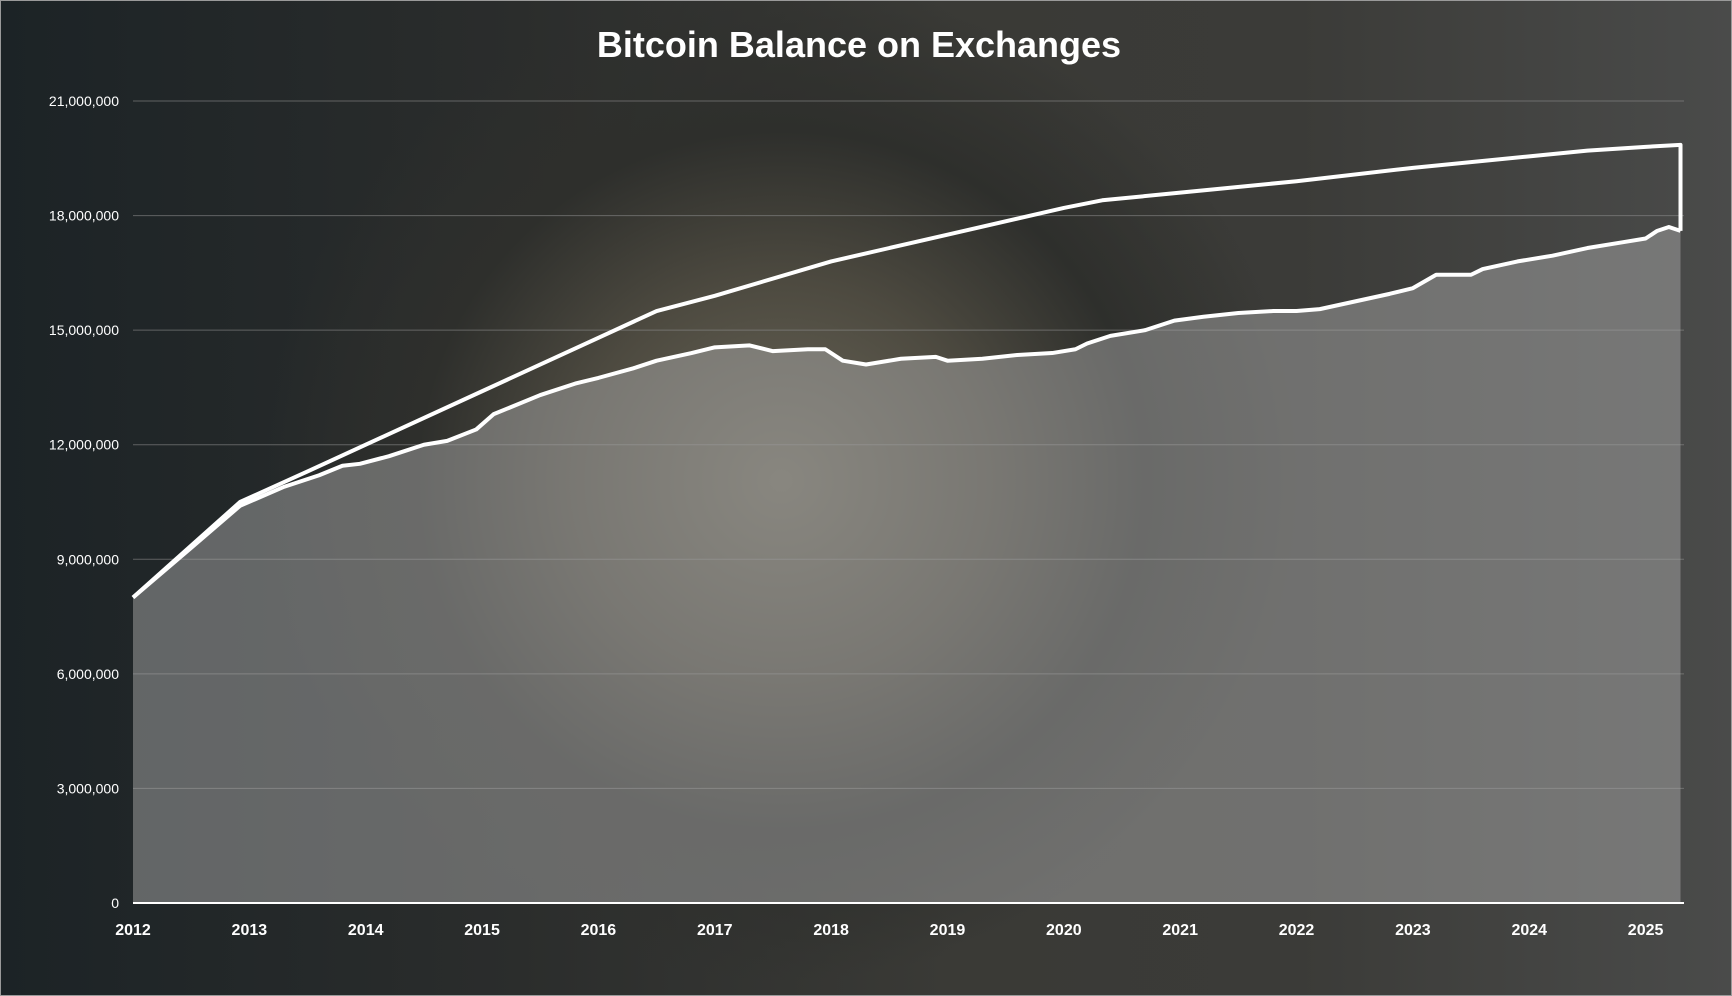 This screenshot has width=1732, height=996. What do you see at coordinates (948, 930) in the screenshot?
I see `x-tick-label: 2019` at bounding box center [948, 930].